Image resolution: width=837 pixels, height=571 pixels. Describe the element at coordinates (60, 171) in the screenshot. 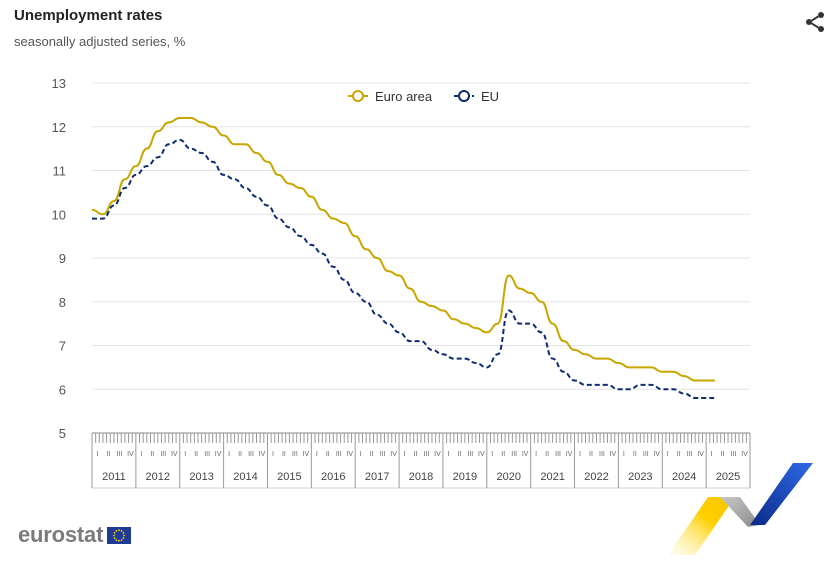

I see `y-tick-label: 11` at that location.